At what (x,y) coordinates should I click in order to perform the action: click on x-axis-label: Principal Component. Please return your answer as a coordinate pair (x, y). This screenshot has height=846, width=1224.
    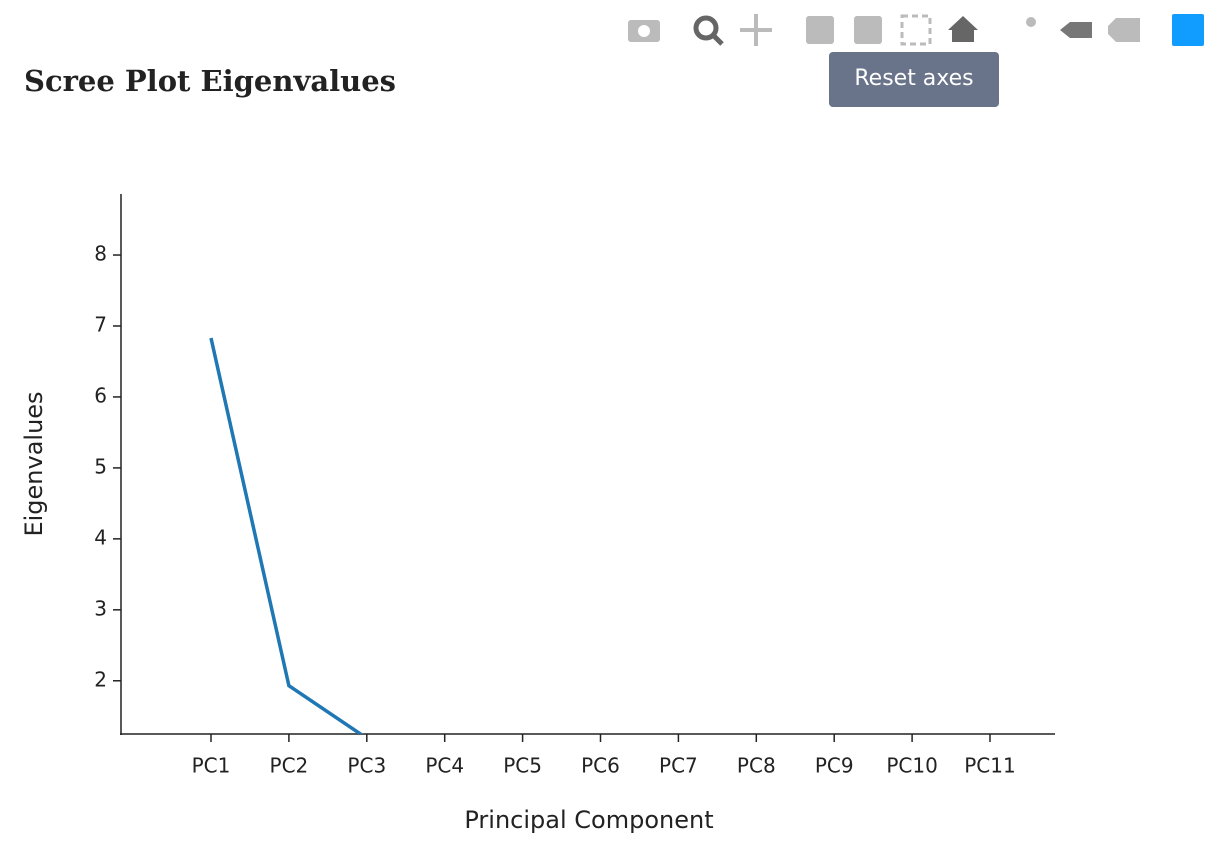
    Looking at the image, I should click on (588, 820).